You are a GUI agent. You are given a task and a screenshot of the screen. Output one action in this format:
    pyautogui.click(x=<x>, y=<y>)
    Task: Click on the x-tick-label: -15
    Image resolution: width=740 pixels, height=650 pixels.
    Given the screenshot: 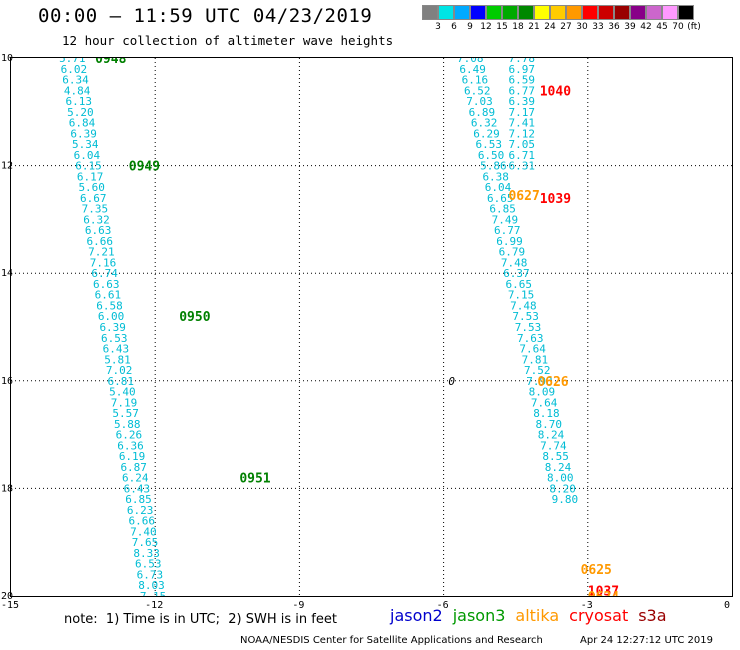 What is the action you would take?
    pyautogui.click(x=10, y=605)
    